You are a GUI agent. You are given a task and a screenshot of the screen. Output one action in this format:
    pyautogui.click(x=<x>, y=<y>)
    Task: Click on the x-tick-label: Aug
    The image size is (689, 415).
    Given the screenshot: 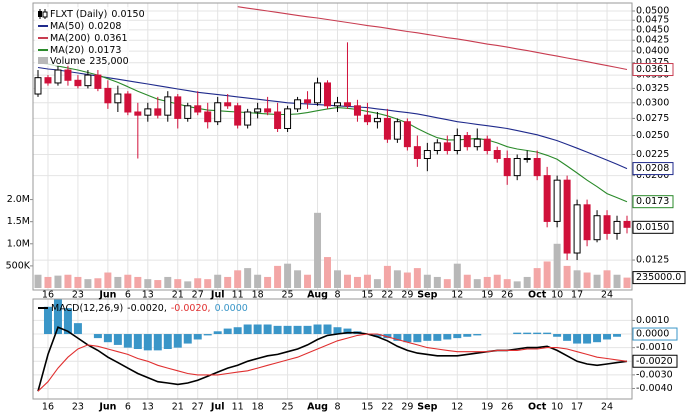 What is the action you would take?
    pyautogui.click(x=317, y=407)
    